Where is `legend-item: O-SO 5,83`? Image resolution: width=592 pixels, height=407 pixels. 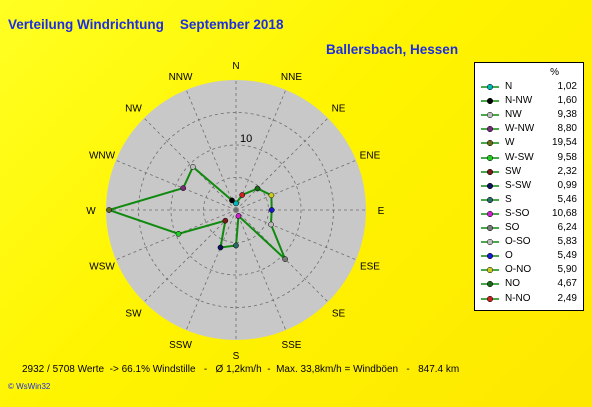
legend-item: O-SO 5,83 is located at coordinates (529, 242).